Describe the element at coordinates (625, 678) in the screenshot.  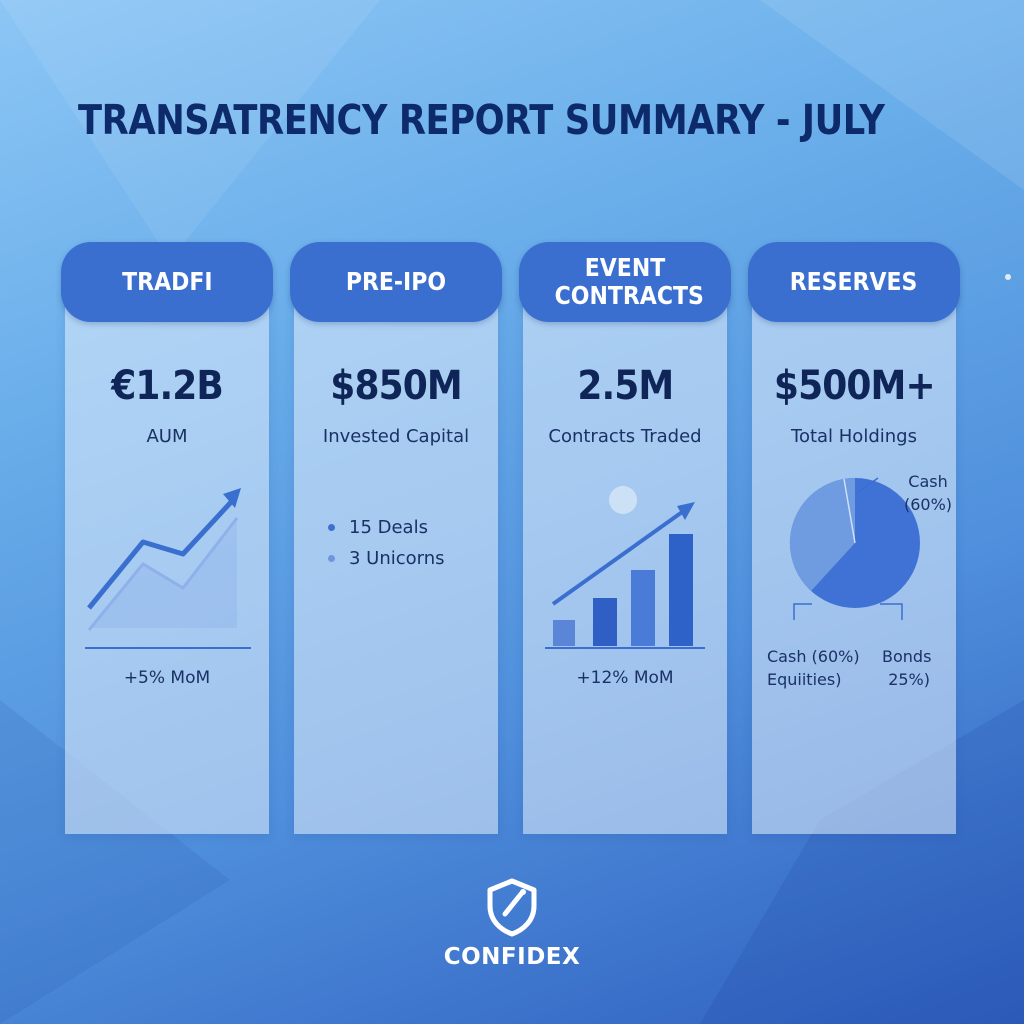
I see `growth-label: +12% MoM` at that location.